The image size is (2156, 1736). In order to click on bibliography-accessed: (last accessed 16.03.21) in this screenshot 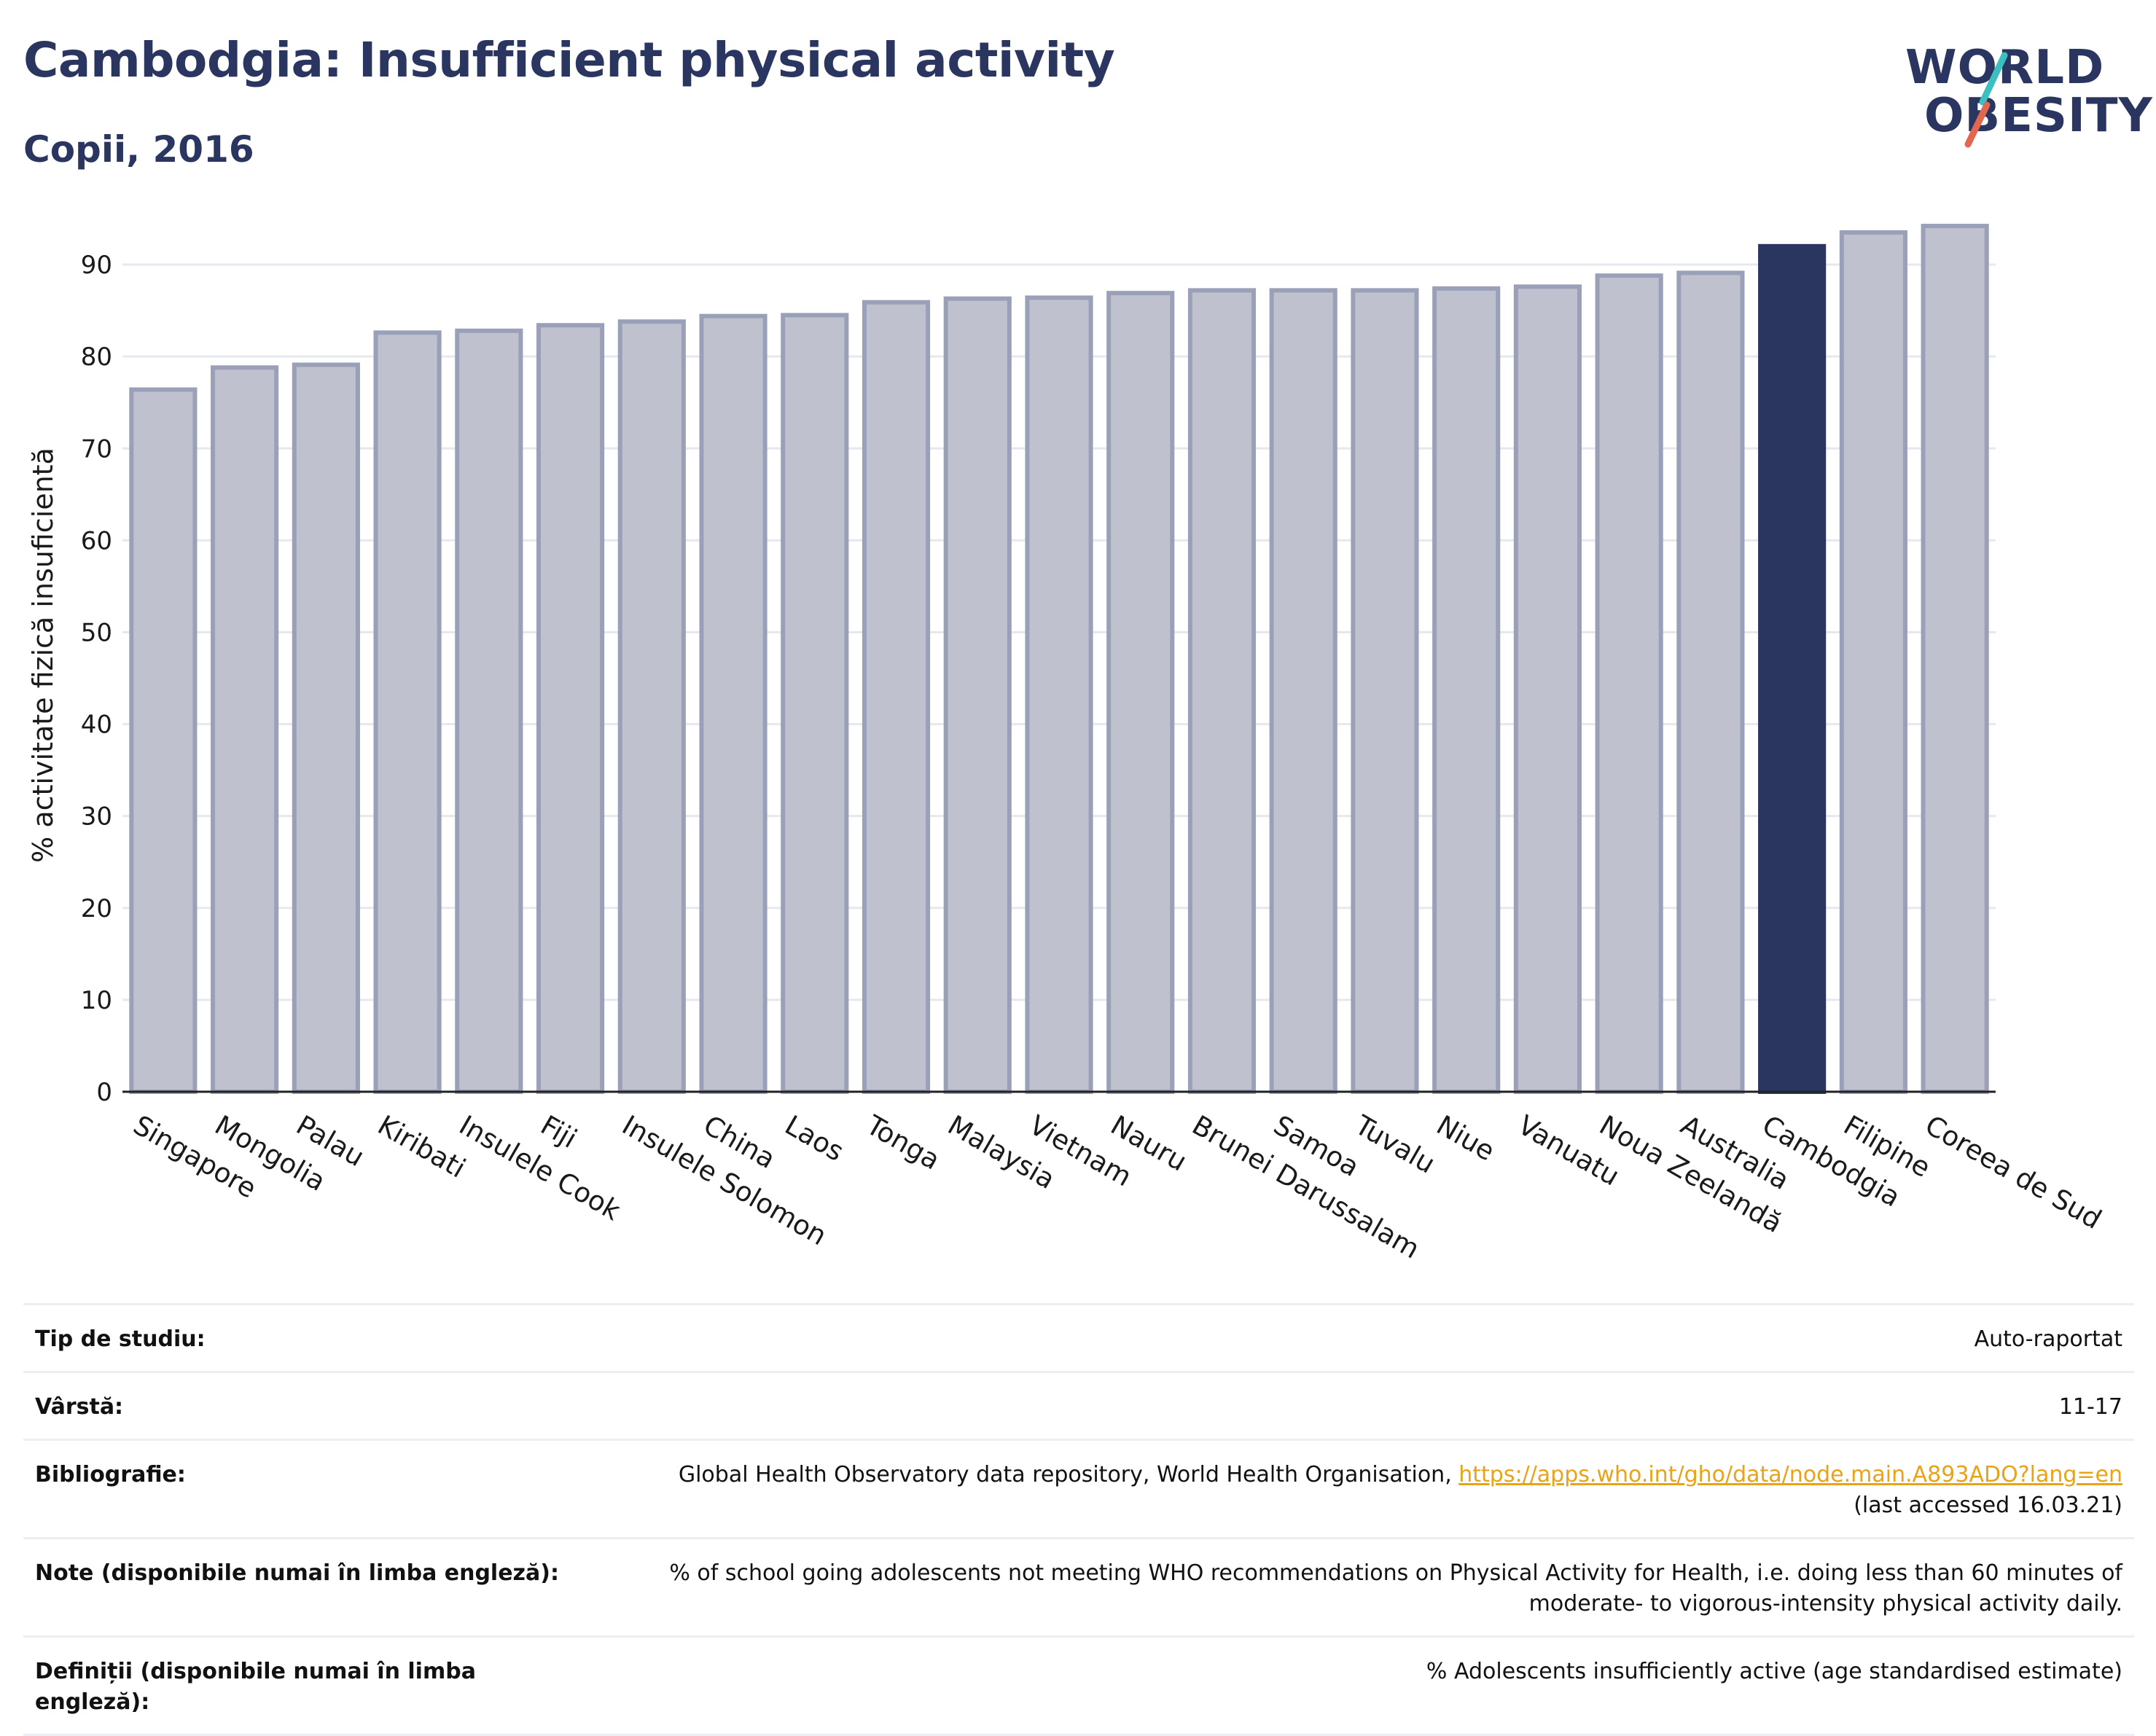, I will do `click(1988, 1505)`.